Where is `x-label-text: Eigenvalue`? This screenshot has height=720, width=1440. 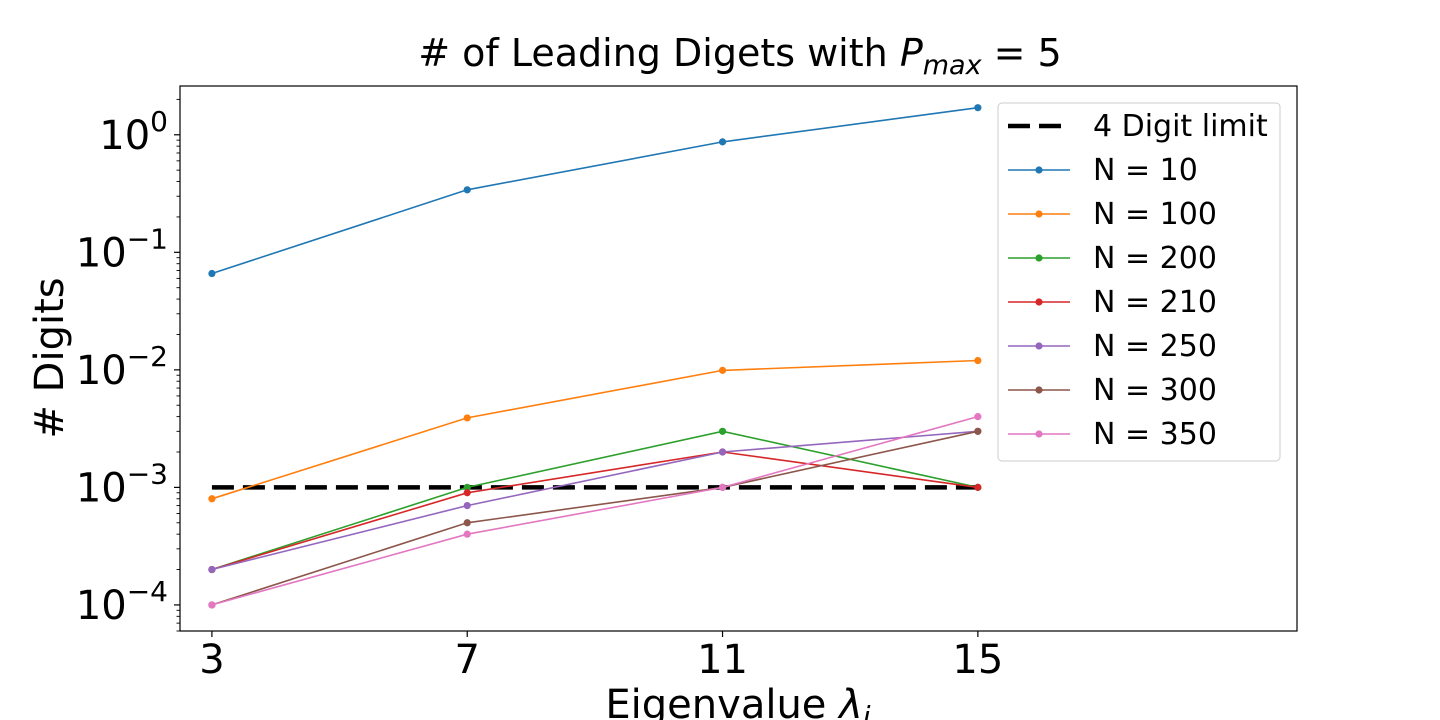 x-label-text: Eigenvalue is located at coordinates (722, 701).